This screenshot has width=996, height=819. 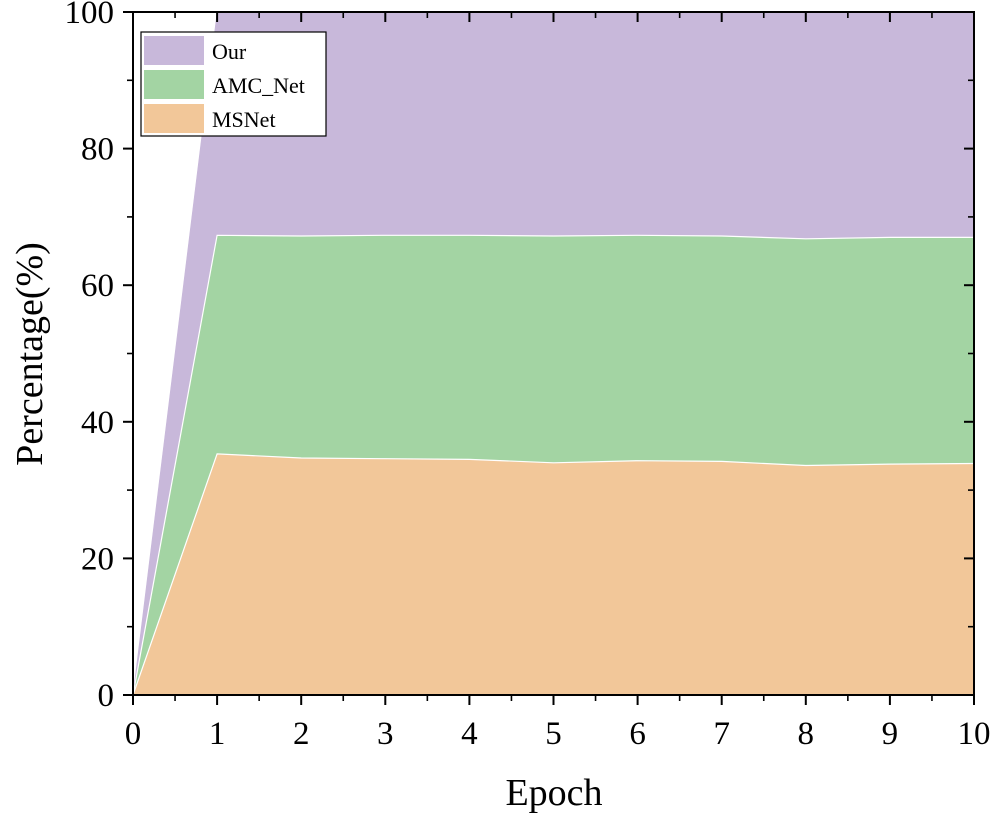 I want to click on x-tick-labels: 0 1 2 3 4 5 6 7 8 9 10, so click(x=558, y=734).